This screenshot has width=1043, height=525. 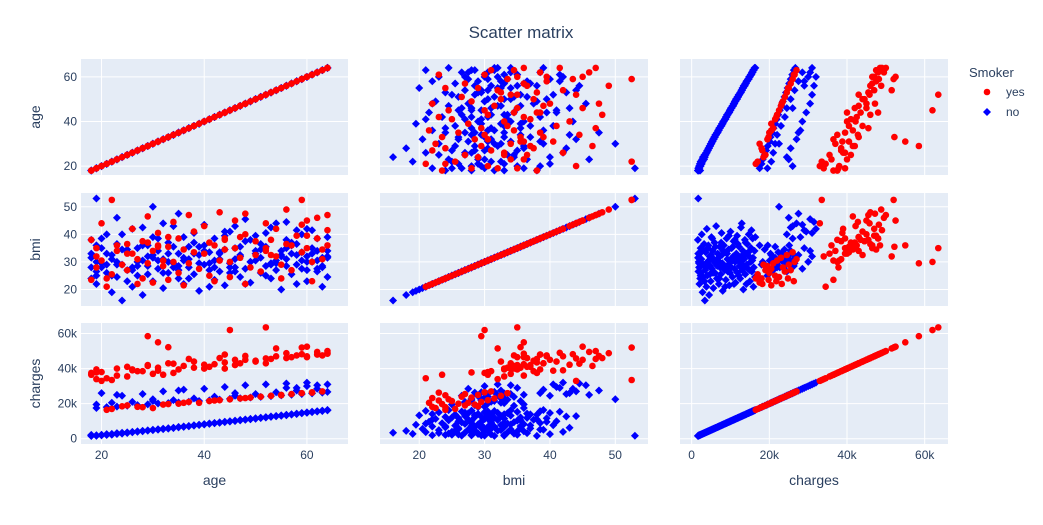 What do you see at coordinates (73, 439) in the screenshot?
I see `y-tick-label-charges: 0` at bounding box center [73, 439].